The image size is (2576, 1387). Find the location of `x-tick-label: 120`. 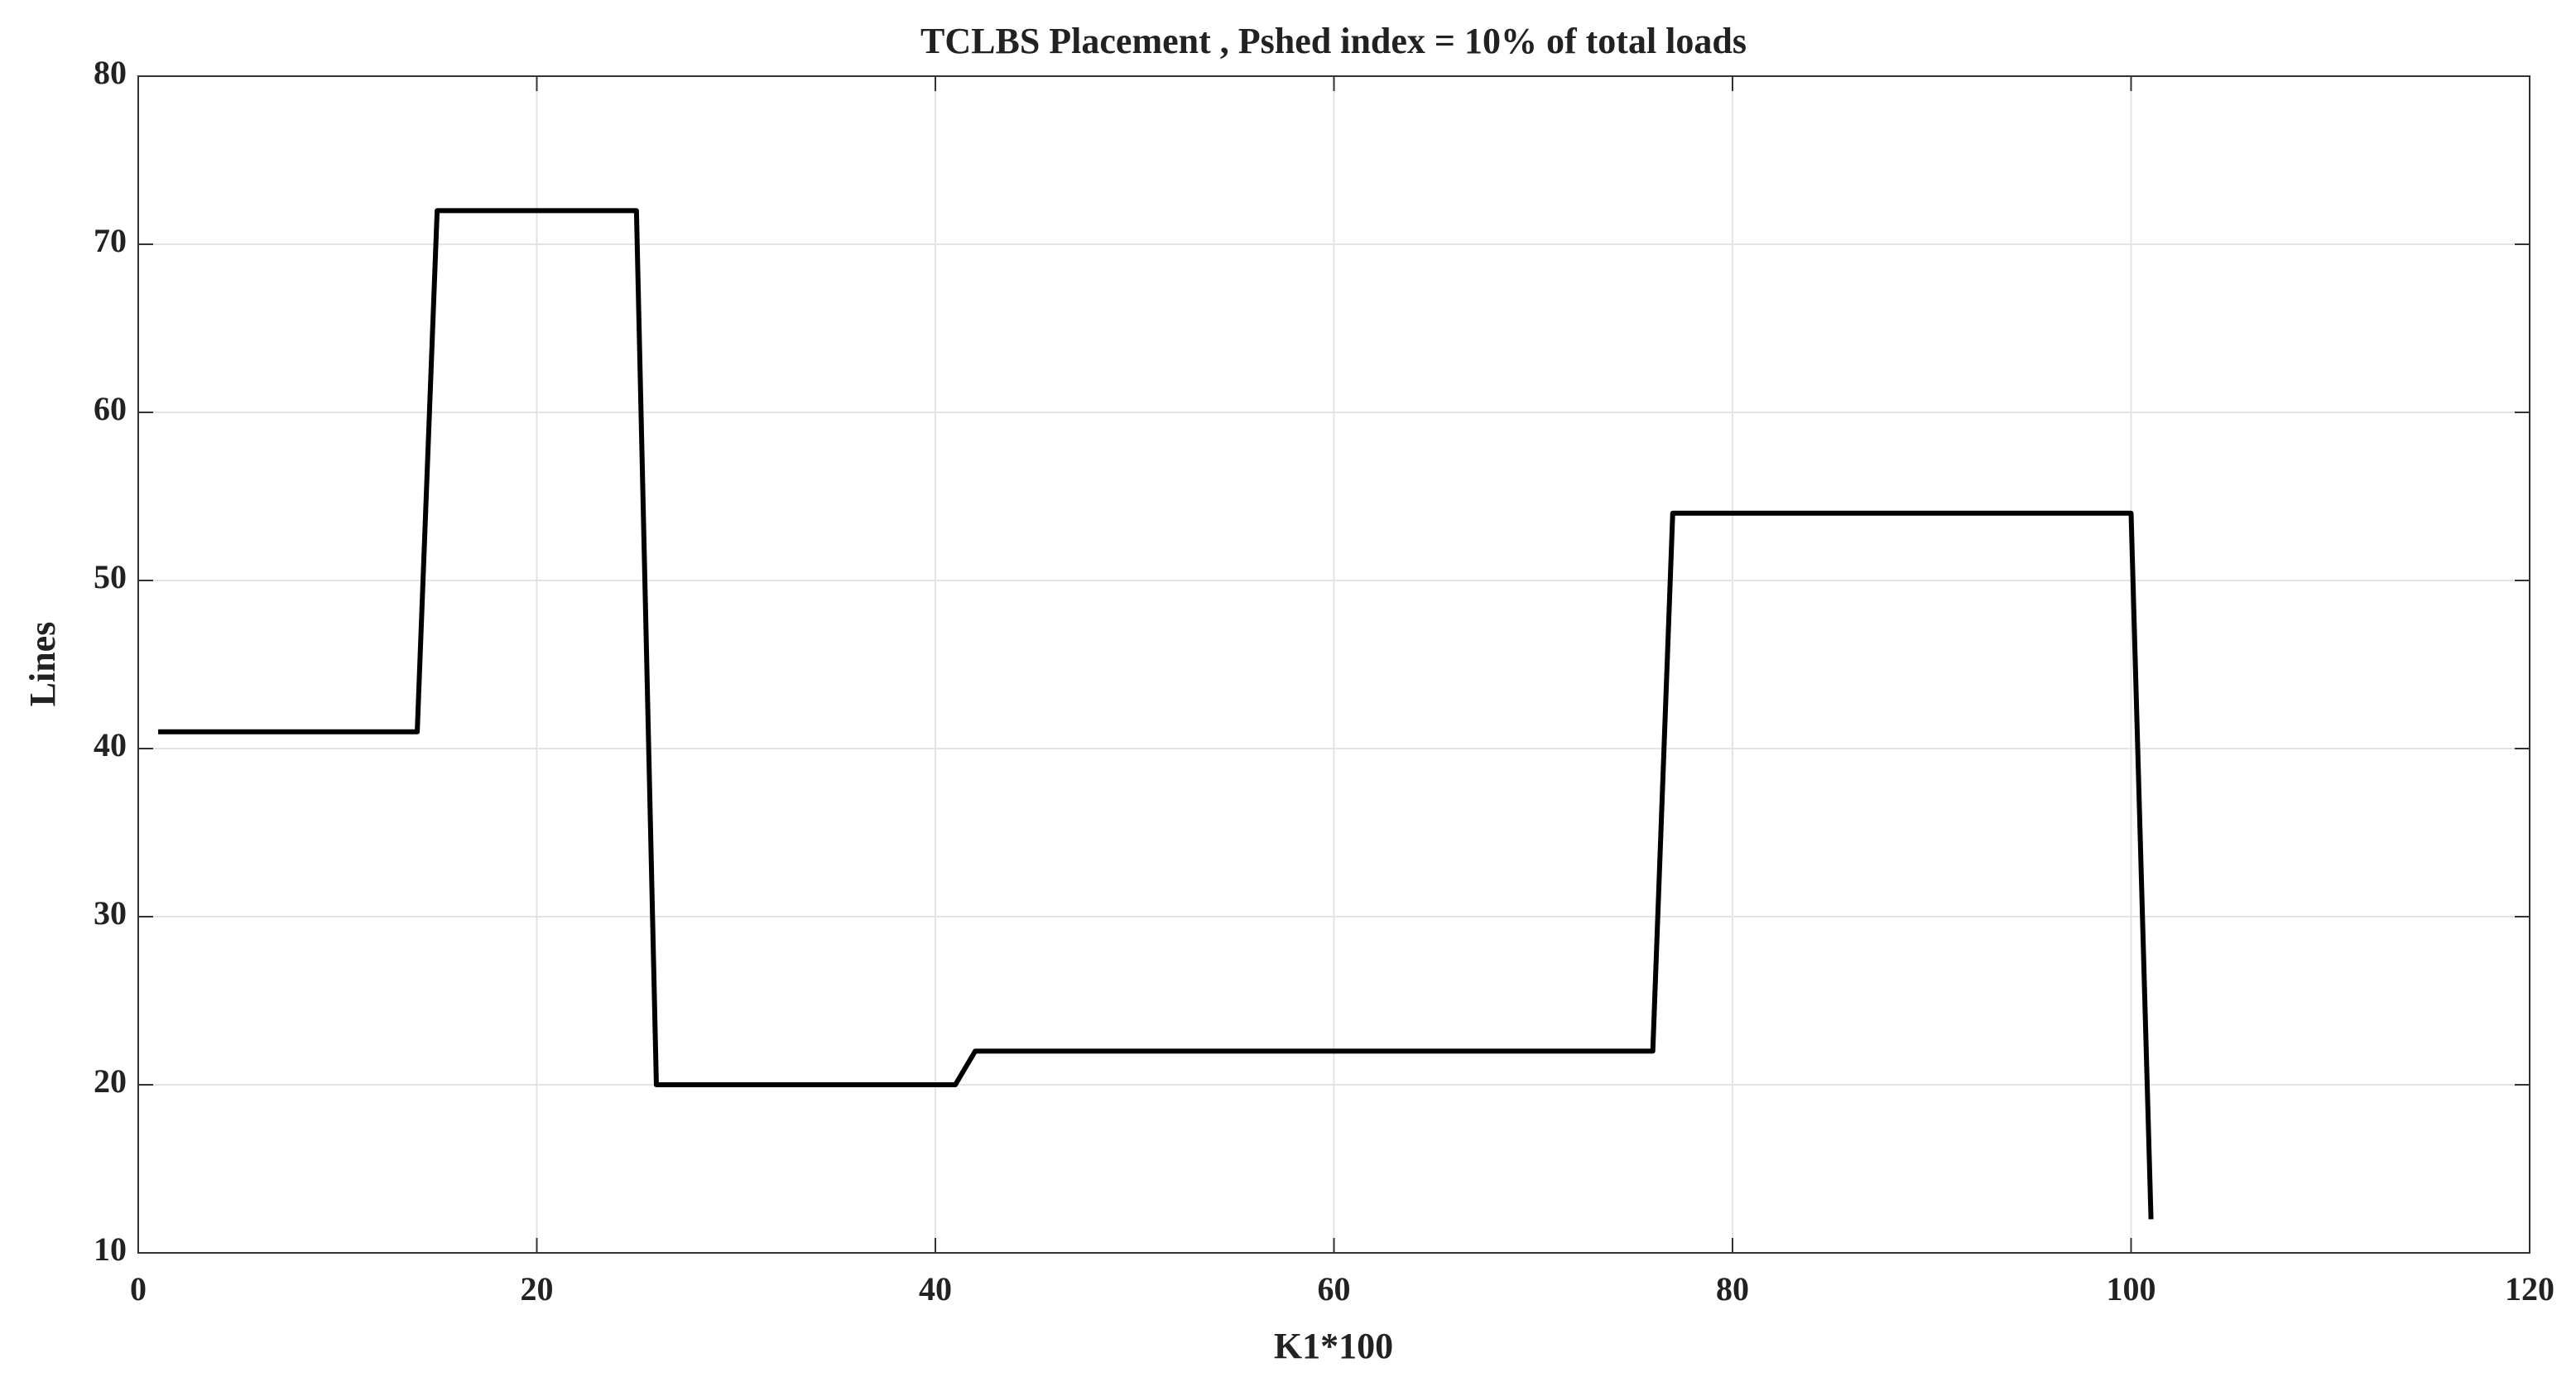

x-tick-label: 120 is located at coordinates (2529, 1289).